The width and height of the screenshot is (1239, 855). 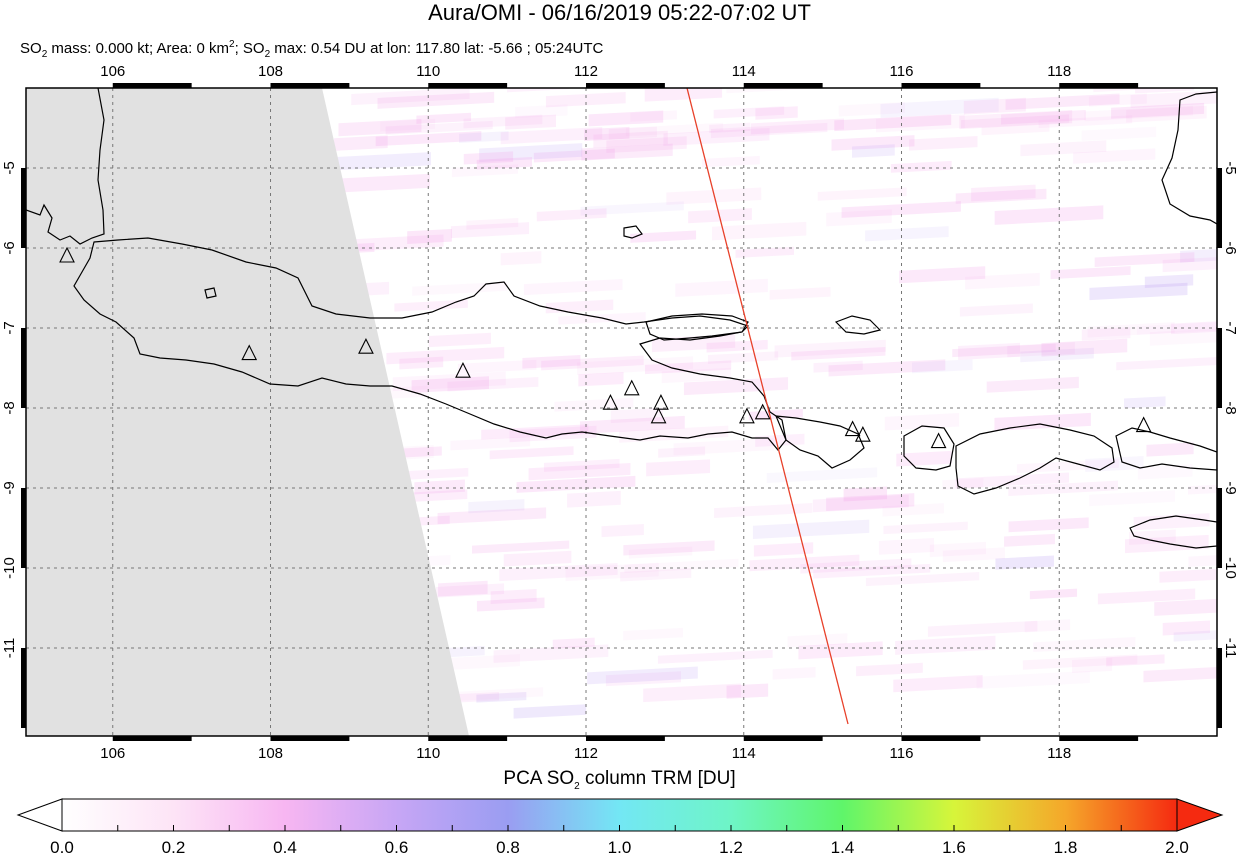 What do you see at coordinates (731, 846) in the screenshot?
I see `colorbar-tick-label: 1.2` at bounding box center [731, 846].